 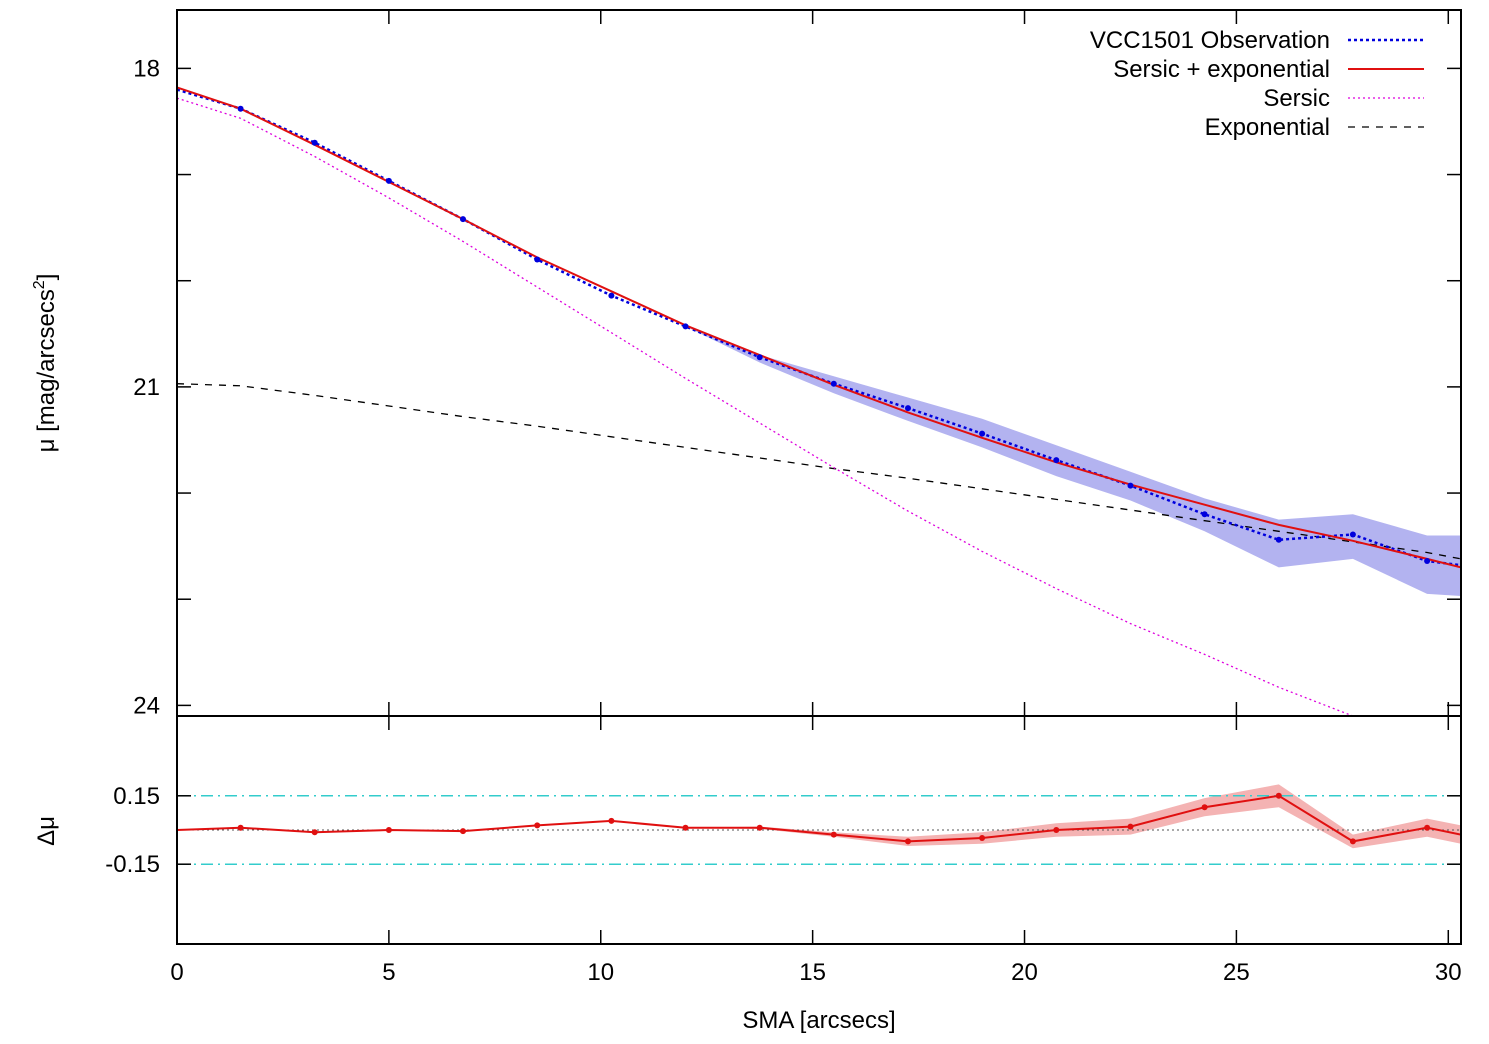 I want to click on top-y-tick-label: 21, so click(x=146, y=387).